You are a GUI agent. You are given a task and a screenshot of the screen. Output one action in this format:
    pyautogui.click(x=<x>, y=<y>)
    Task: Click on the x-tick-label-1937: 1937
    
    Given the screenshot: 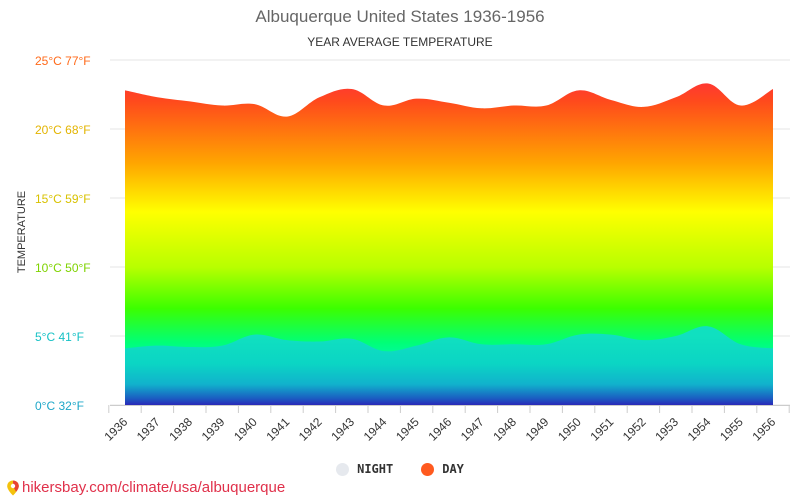 What is the action you would take?
    pyautogui.click(x=148, y=429)
    